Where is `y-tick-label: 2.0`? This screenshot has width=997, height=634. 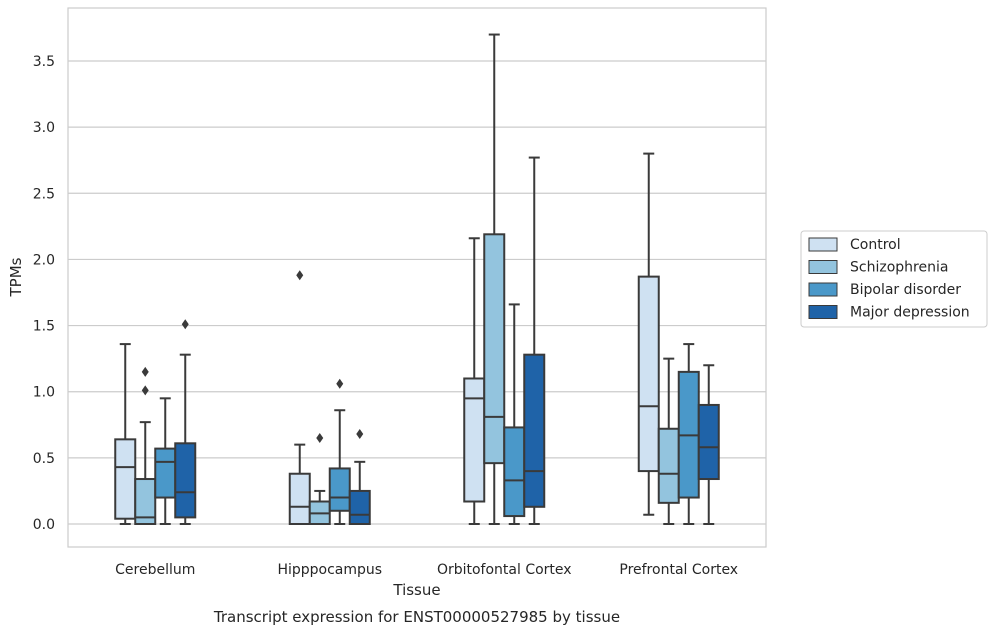
y-tick-label: 2.0 is located at coordinates (44, 260).